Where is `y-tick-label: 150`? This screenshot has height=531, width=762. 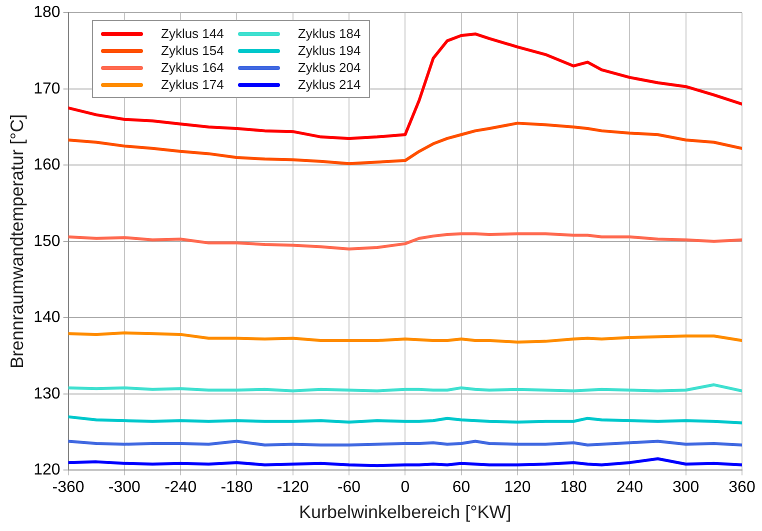
y-tick-label: 150 is located at coordinates (47, 241).